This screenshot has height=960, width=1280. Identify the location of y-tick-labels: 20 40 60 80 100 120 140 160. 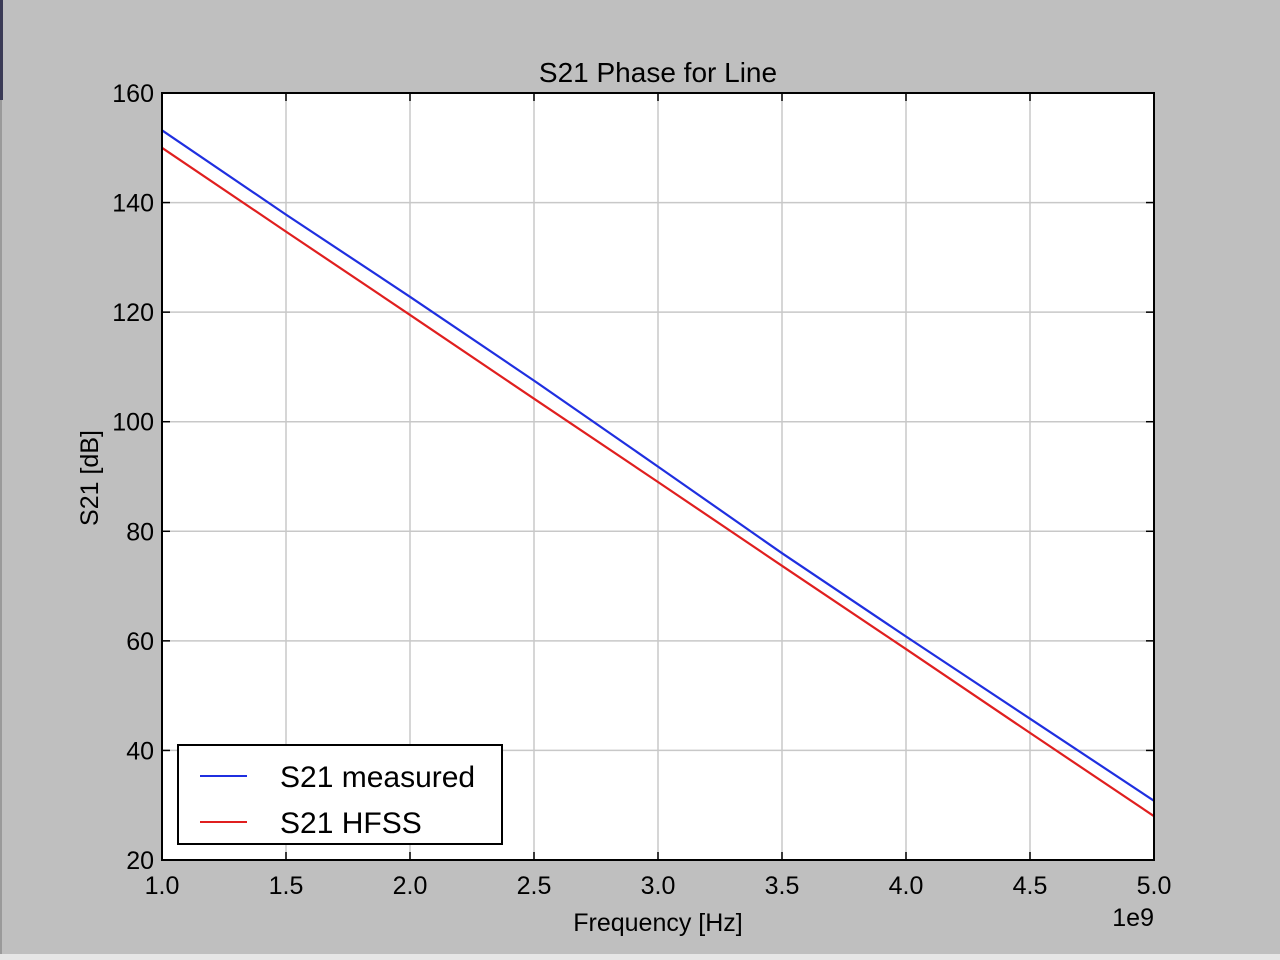
(133, 477).